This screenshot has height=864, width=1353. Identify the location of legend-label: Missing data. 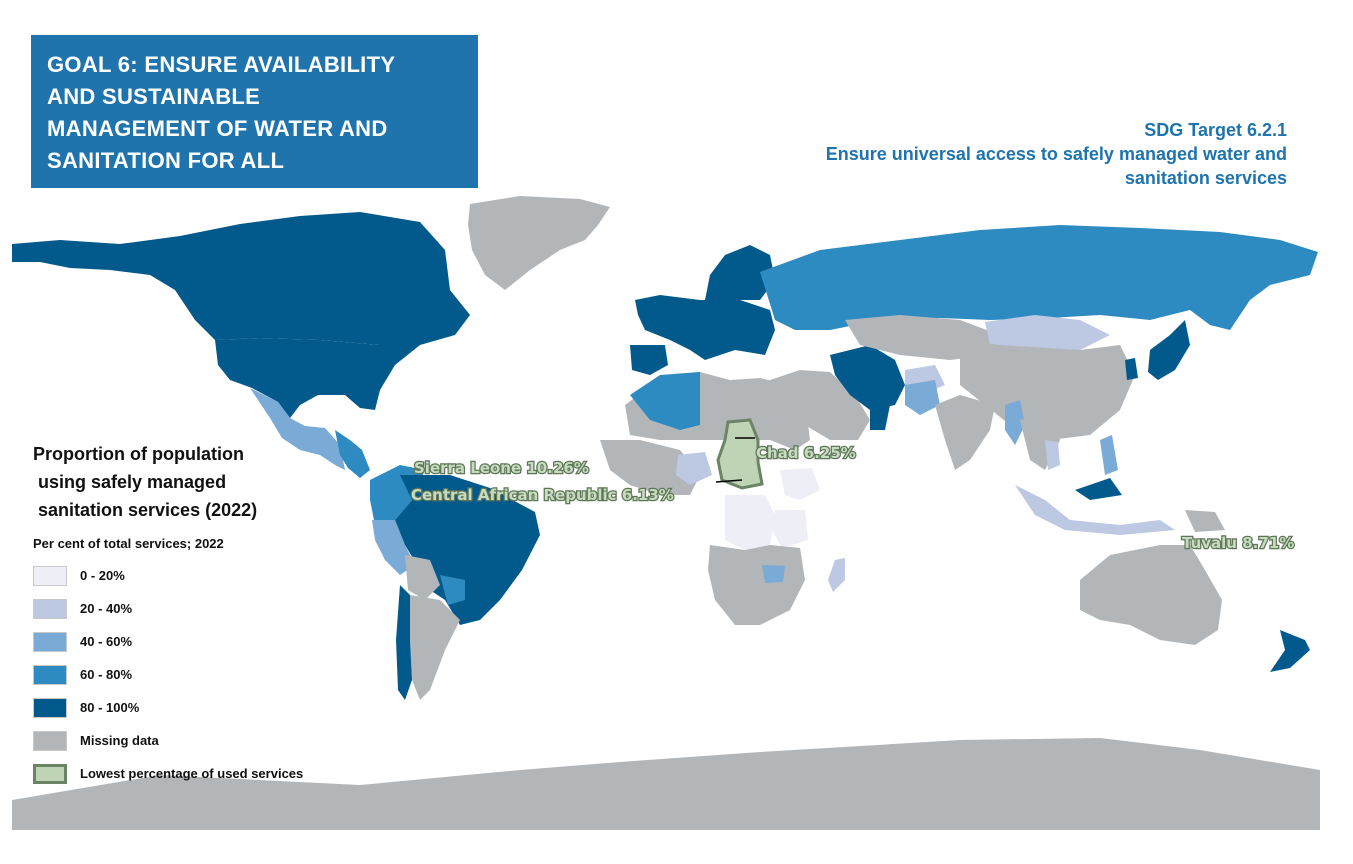
(119, 740).